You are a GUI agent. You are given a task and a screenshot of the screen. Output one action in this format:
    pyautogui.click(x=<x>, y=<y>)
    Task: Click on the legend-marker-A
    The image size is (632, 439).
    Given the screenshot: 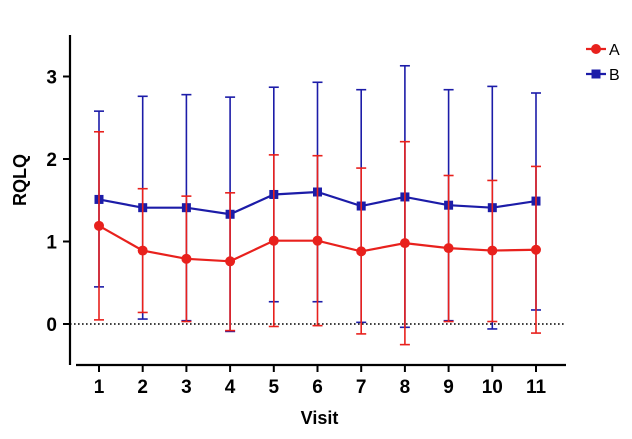 What is the action you would take?
    pyautogui.click(x=596, y=49)
    